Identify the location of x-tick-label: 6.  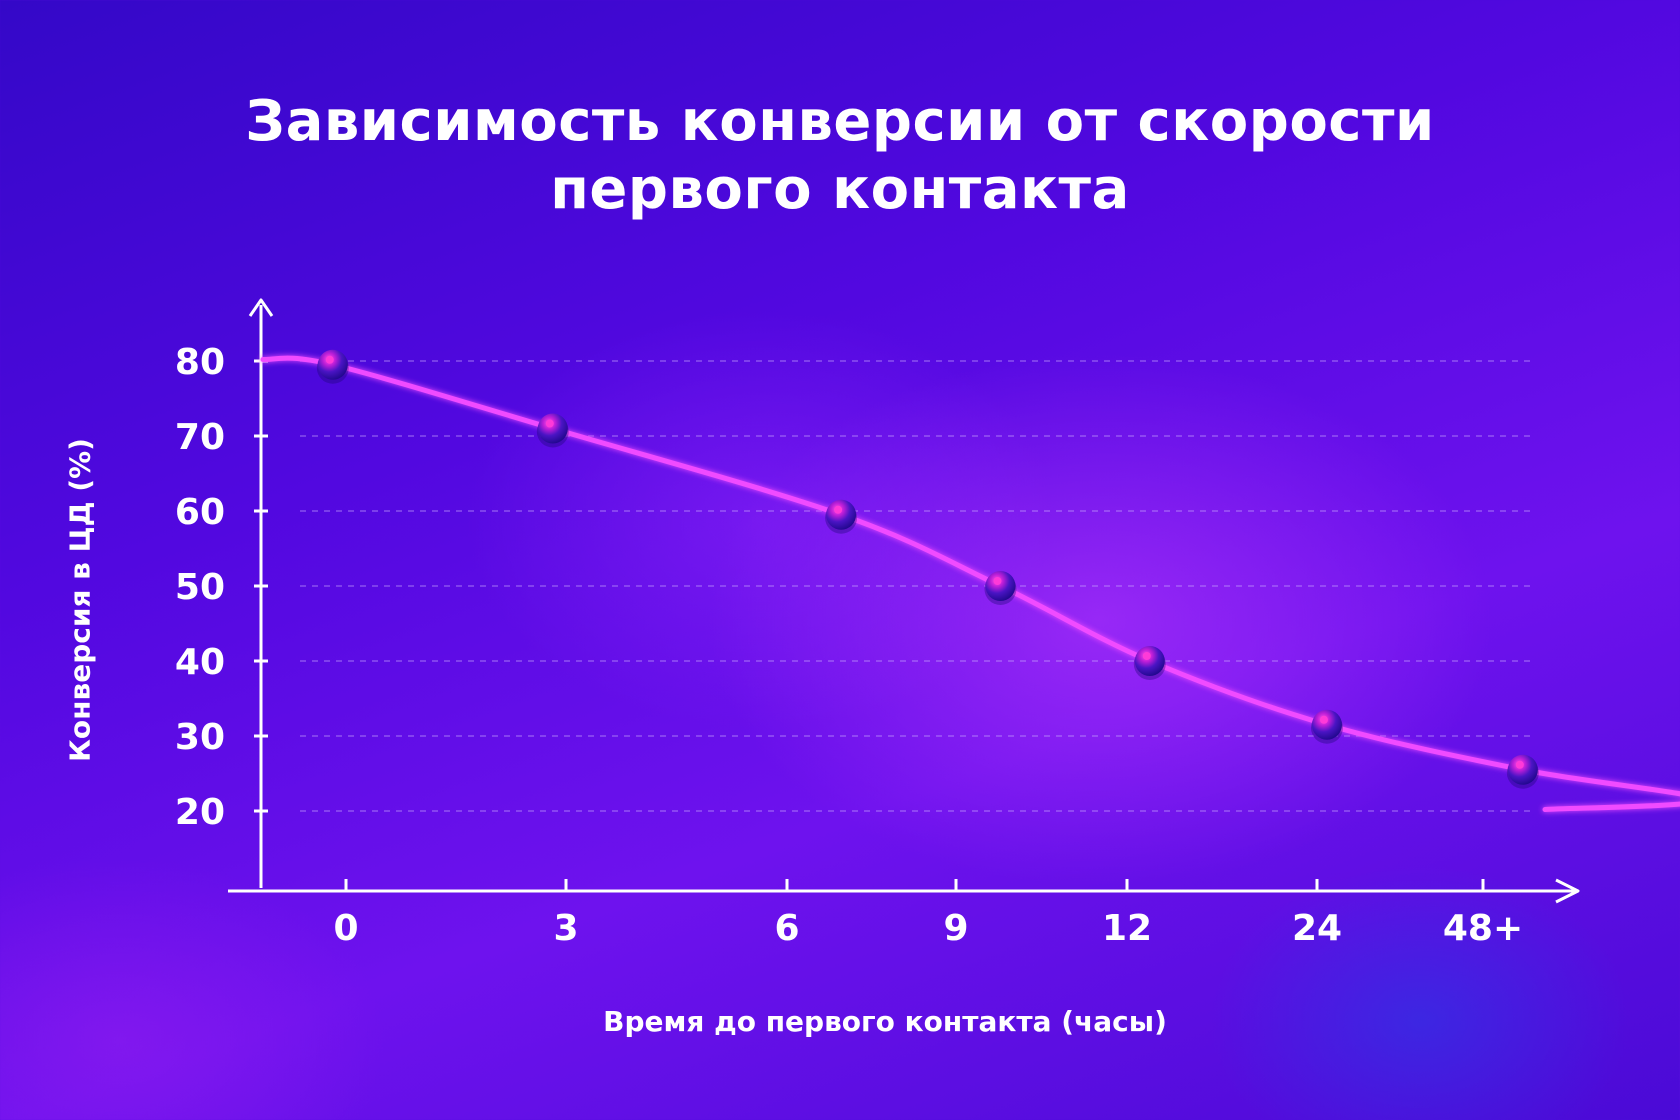
(786, 928).